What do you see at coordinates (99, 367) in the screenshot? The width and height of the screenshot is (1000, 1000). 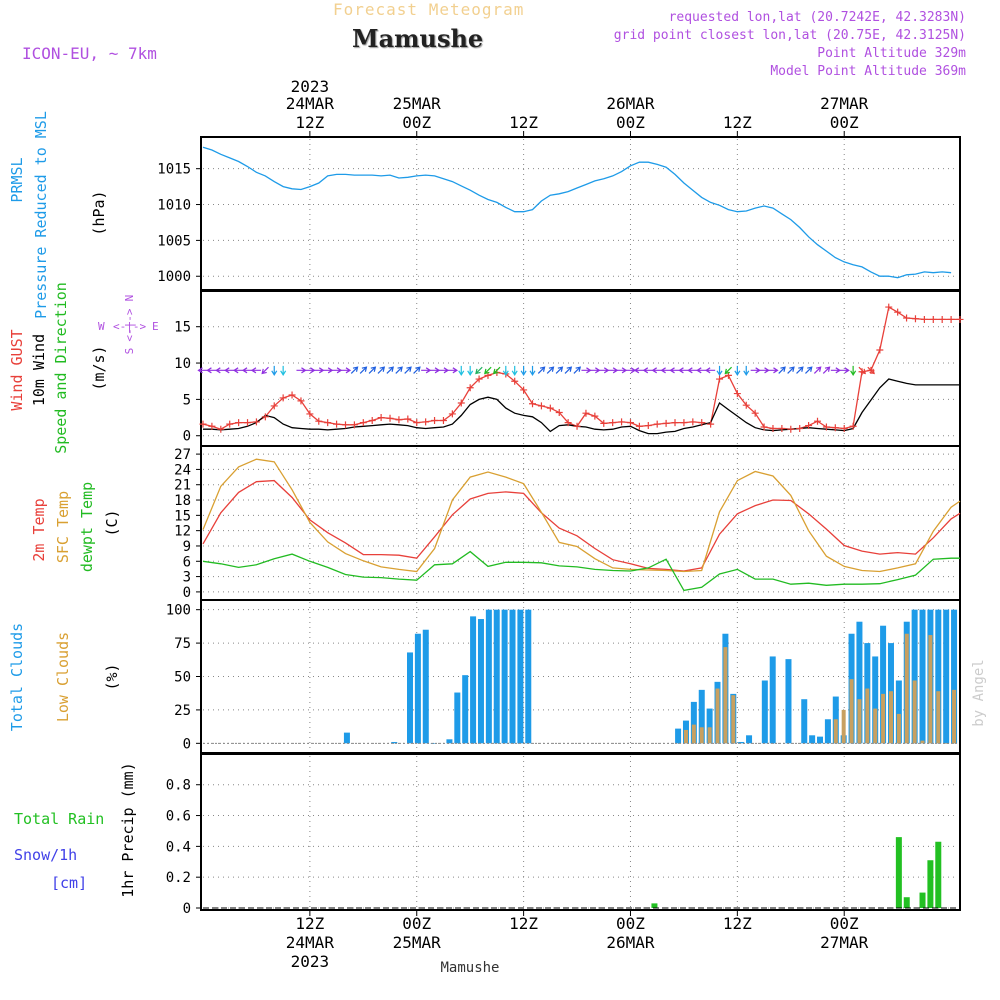 I see `wind-unit: (m/s)` at bounding box center [99, 367].